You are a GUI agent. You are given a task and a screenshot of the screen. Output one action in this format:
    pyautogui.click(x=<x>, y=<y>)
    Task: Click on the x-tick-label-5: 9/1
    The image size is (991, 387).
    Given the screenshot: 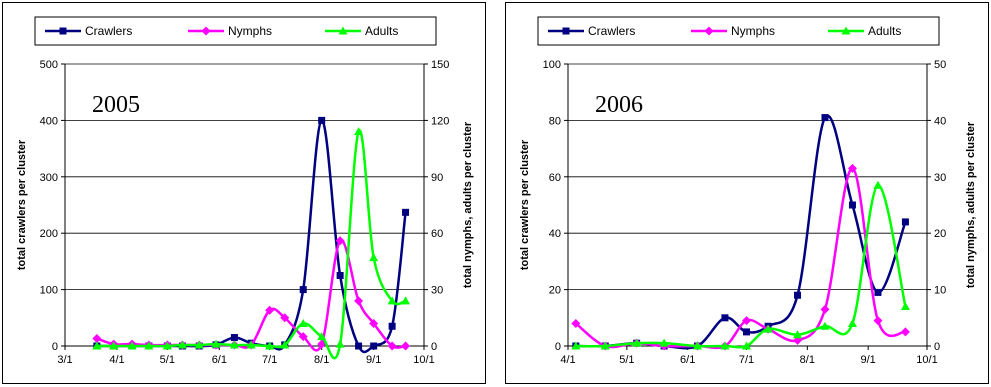 What is the action you would take?
    pyautogui.click(x=867, y=360)
    